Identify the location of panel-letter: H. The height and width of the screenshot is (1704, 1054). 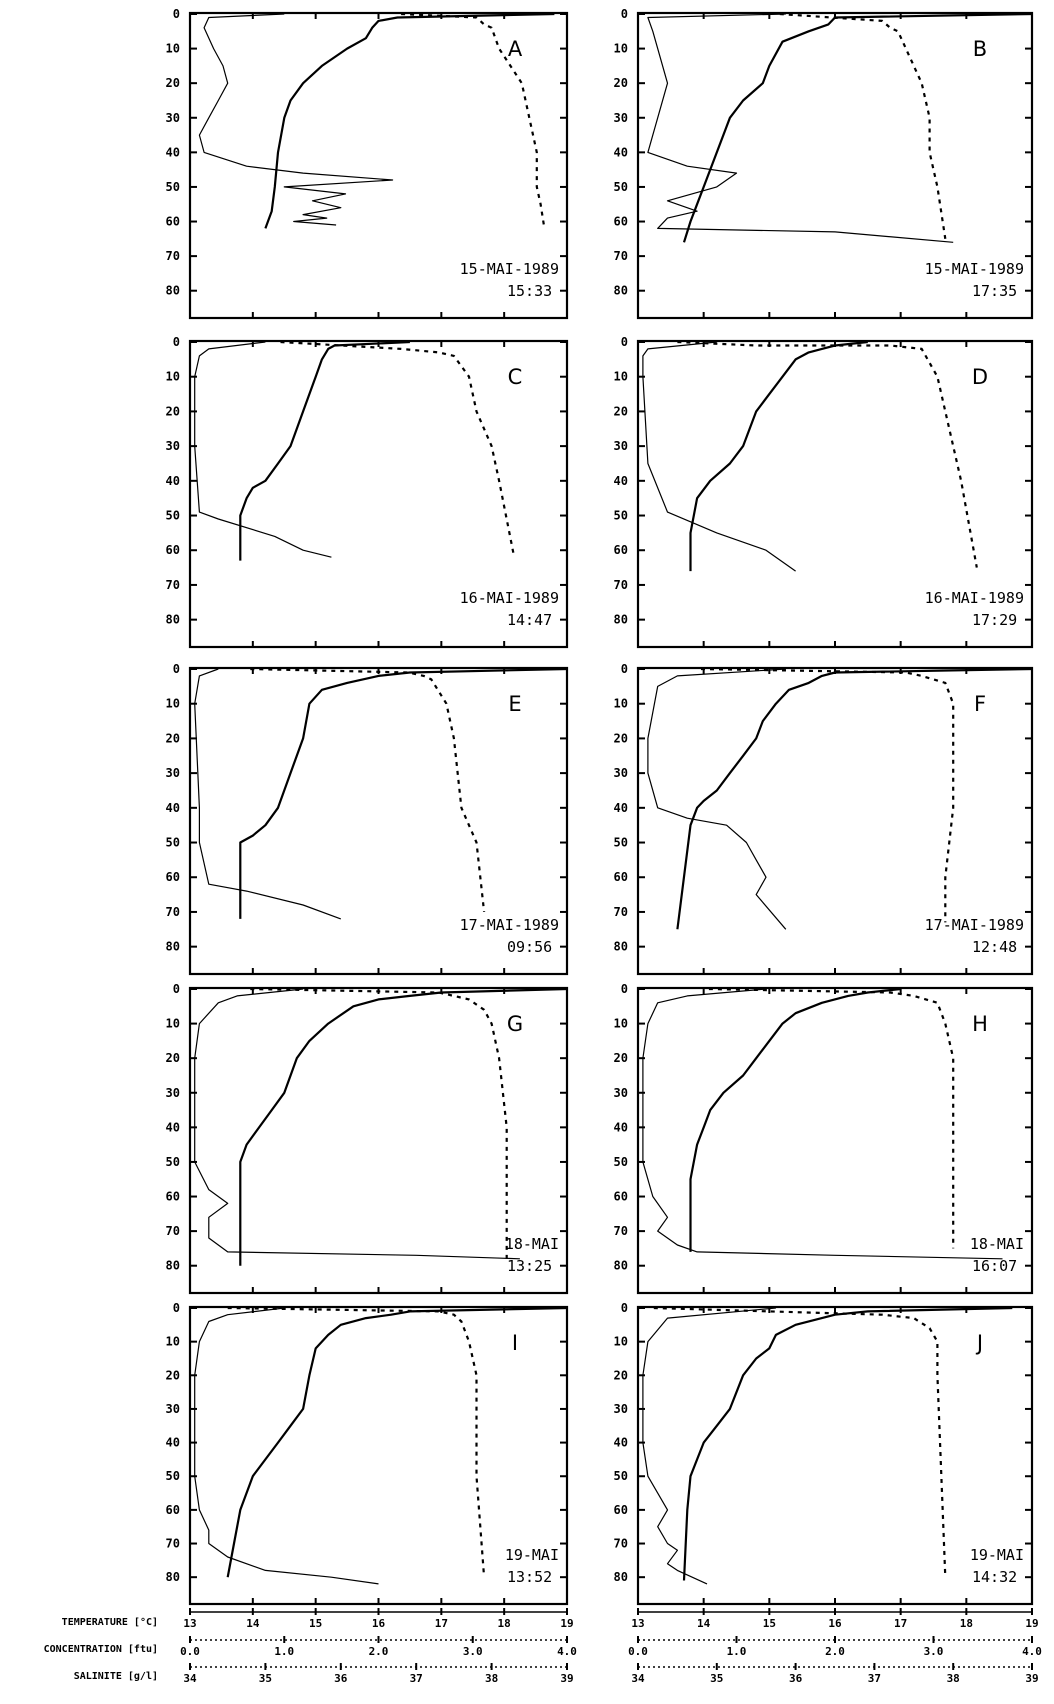
(980, 1024).